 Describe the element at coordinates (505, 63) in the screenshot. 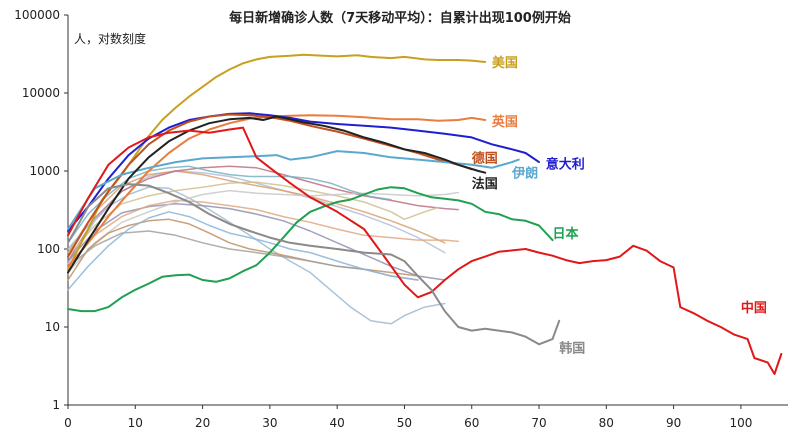

I see `series-label: 美国` at that location.